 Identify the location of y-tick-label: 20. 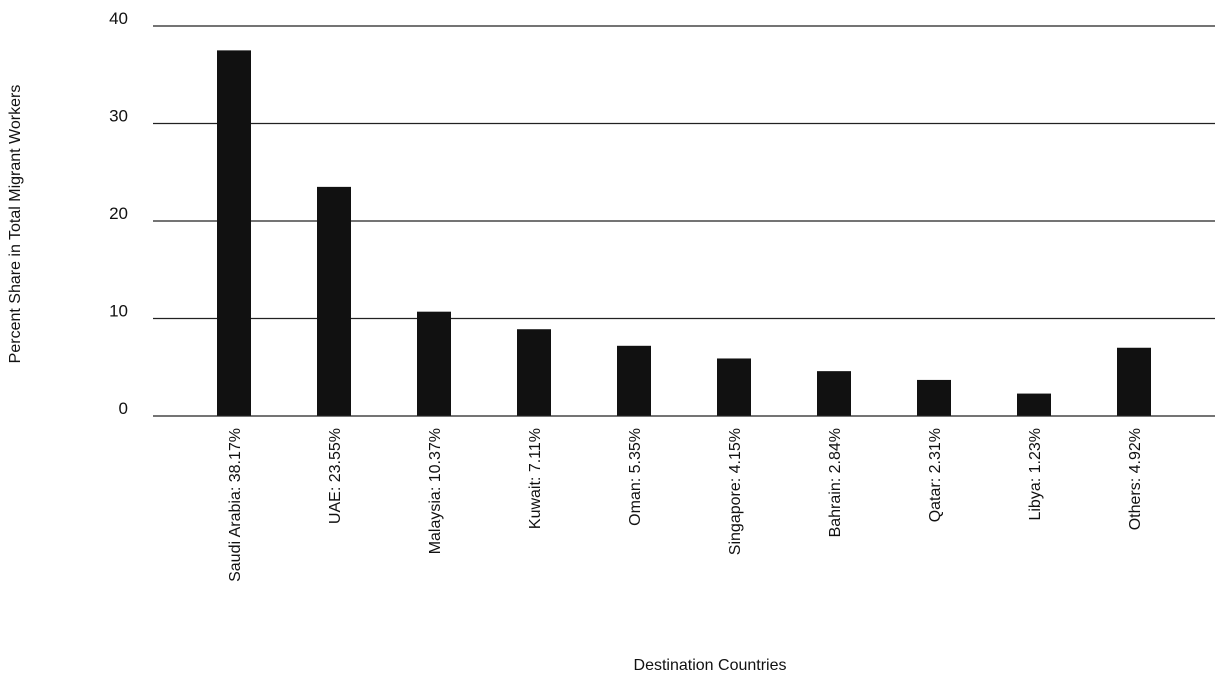
(118, 213).